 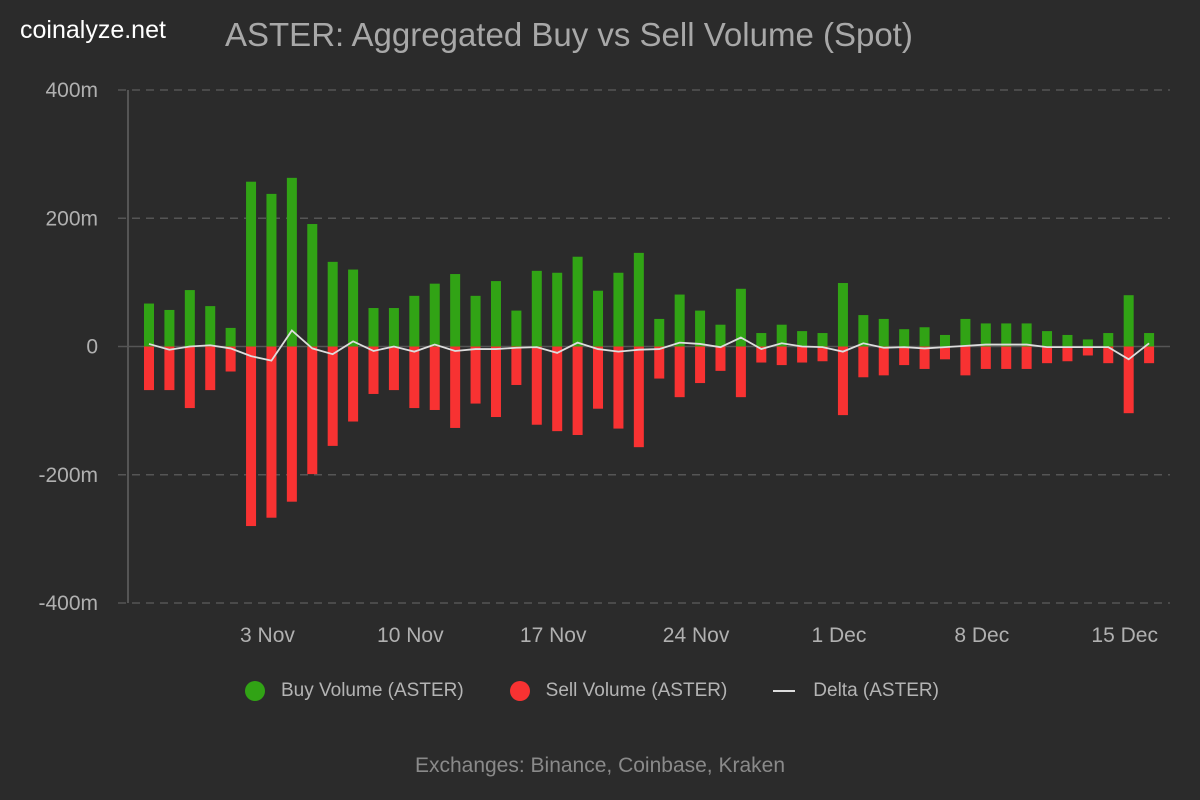 What do you see at coordinates (71, 90) in the screenshot?
I see `y-tick-label: 400m` at bounding box center [71, 90].